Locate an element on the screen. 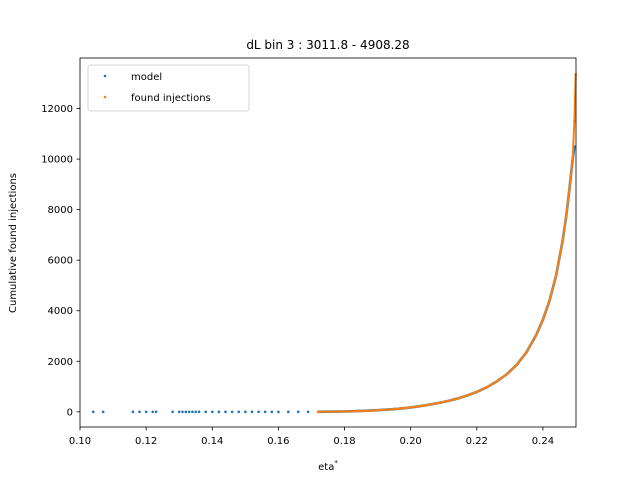 This screenshot has height=480, width=640. y-tick-label: 2000 is located at coordinates (60, 362).